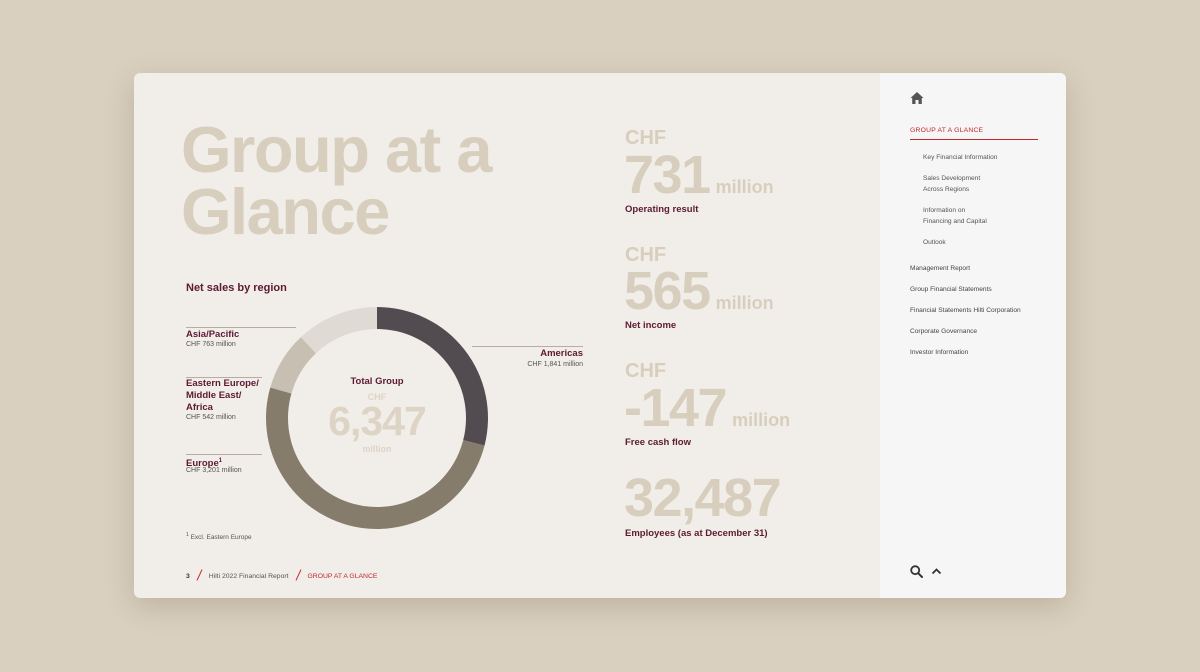 The width and height of the screenshot is (1200, 672). I want to click on europe-leader-line, so click(224, 454).